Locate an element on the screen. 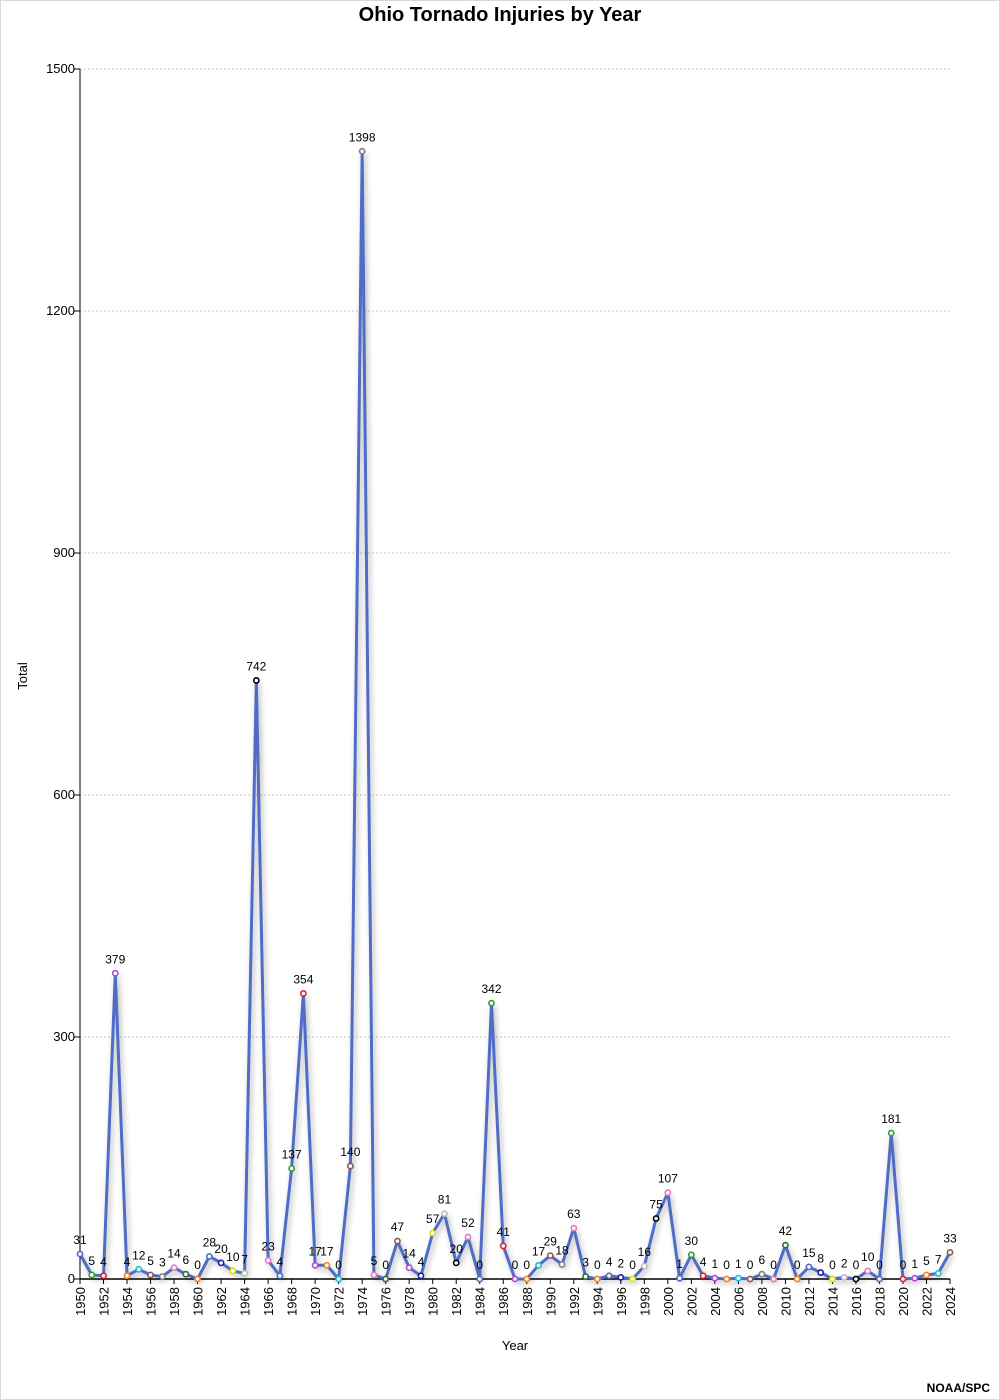 Image resolution: width=1000 pixels, height=1400 pixels. x-tick-label: 2018 is located at coordinates (879, 1301).